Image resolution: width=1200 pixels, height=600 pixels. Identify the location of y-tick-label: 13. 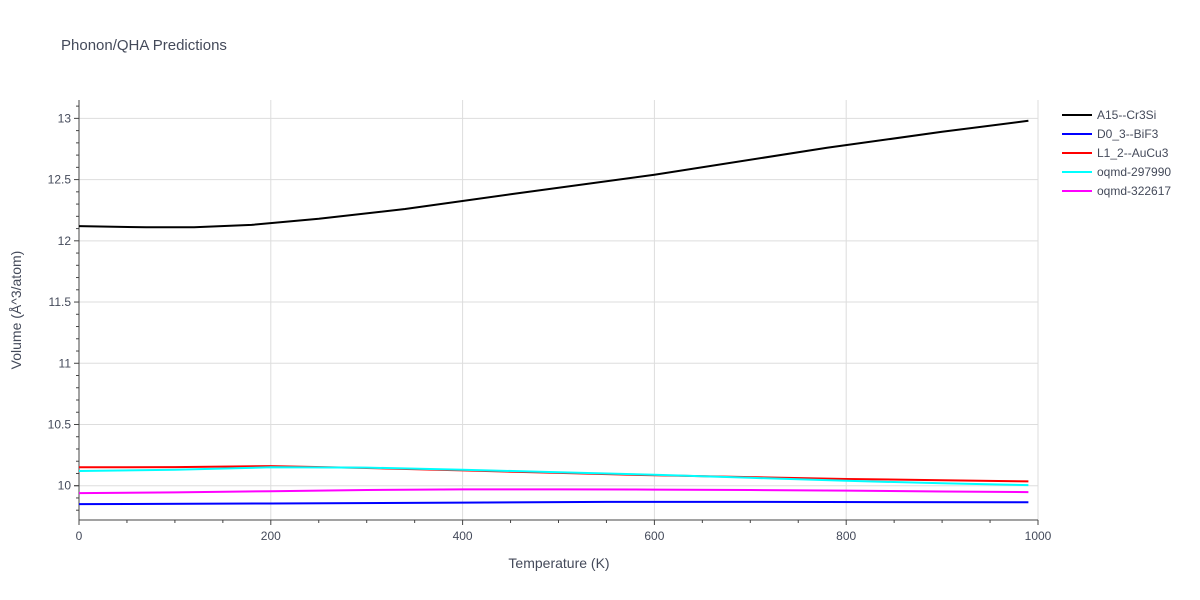
(65, 118).